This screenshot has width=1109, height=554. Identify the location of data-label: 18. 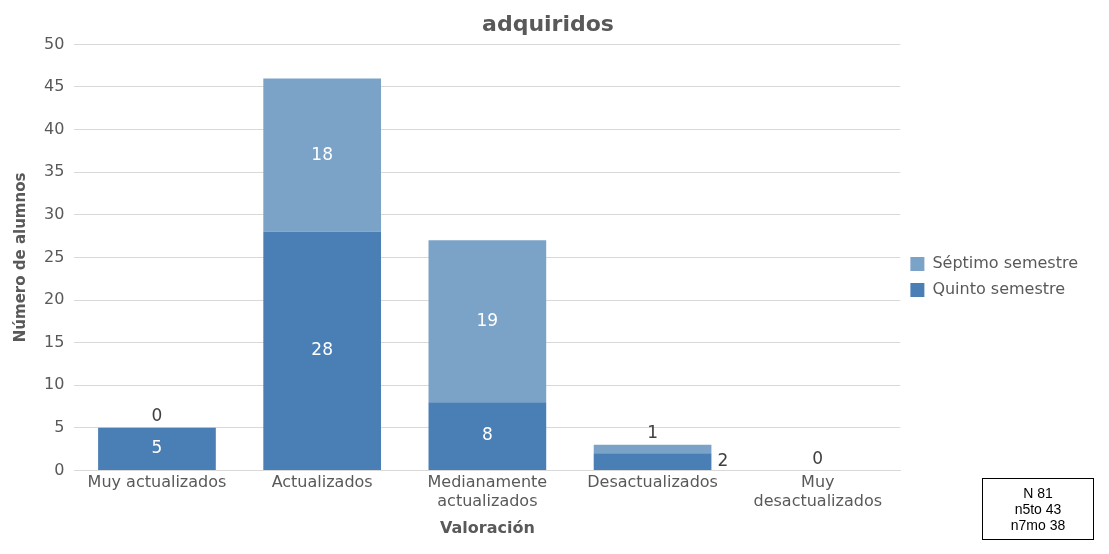
(322, 153).